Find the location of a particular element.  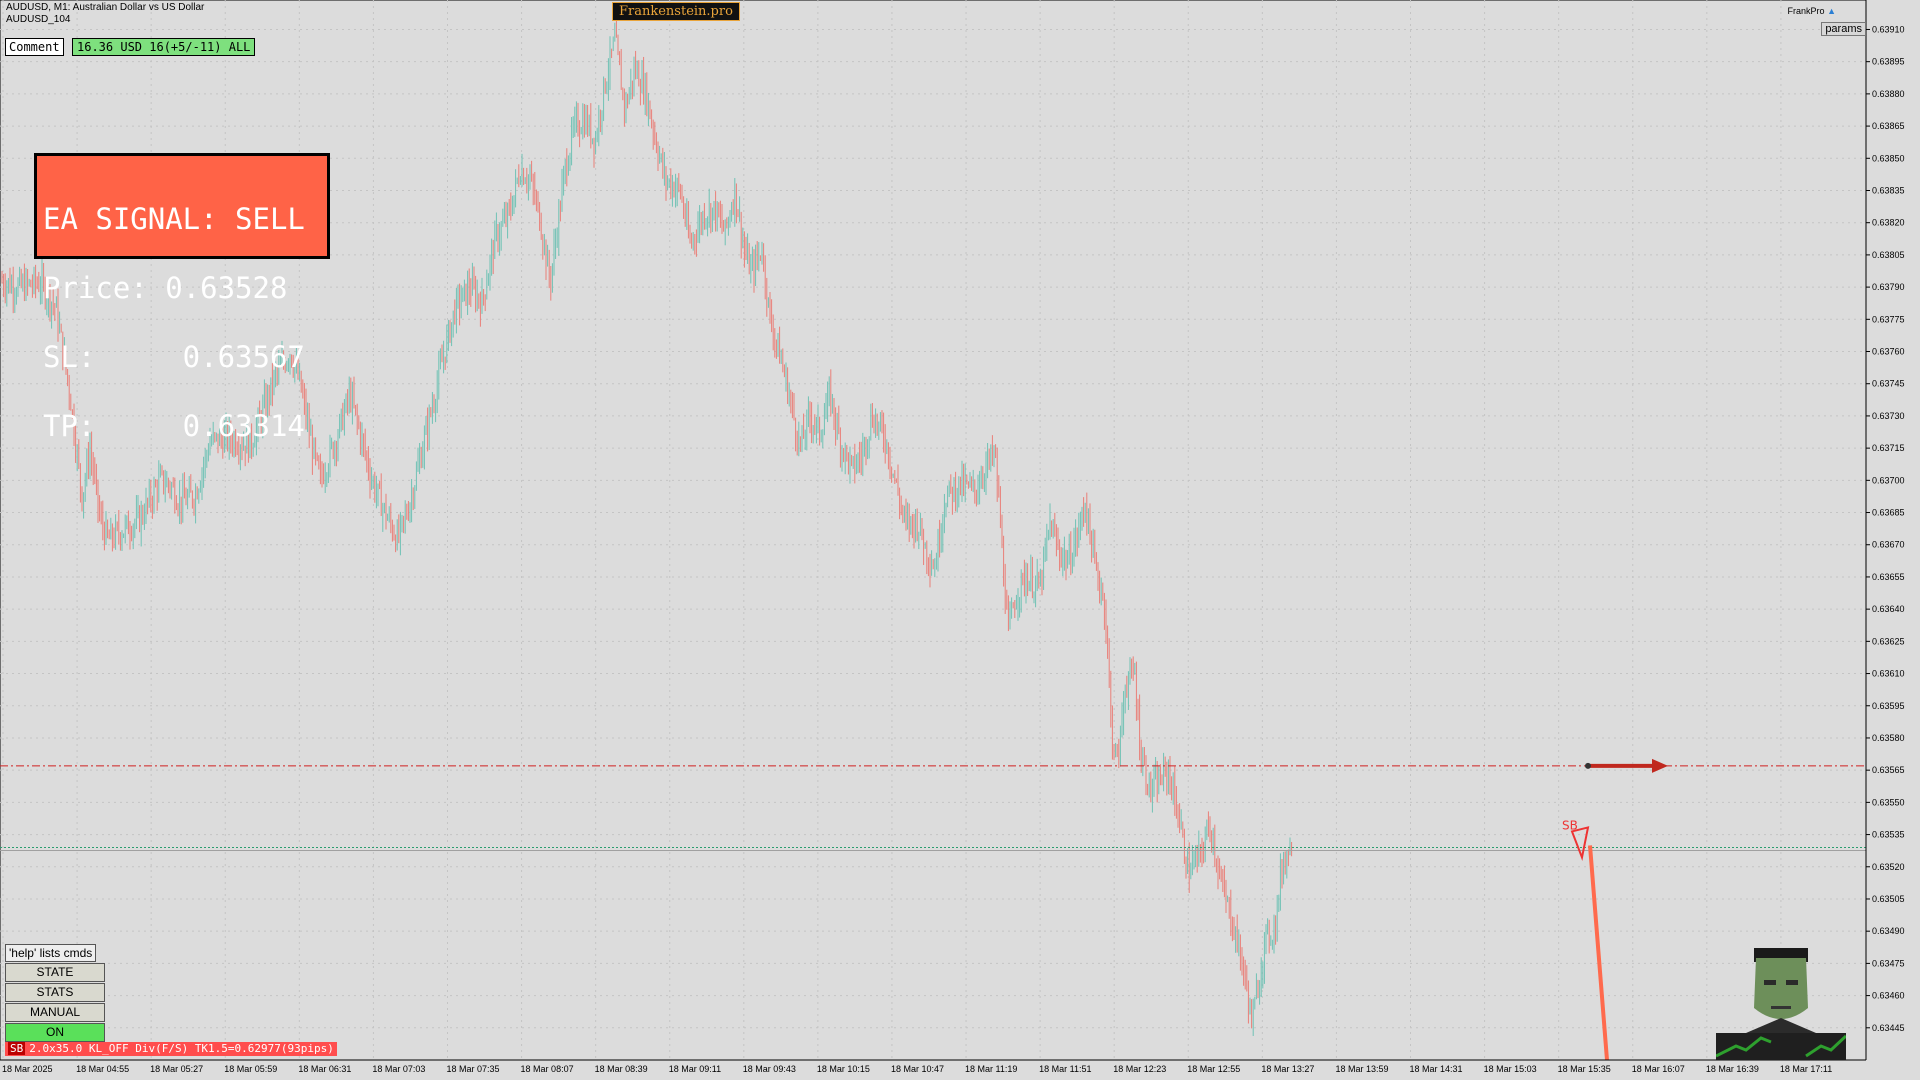

price-tick-label: 0.63535 is located at coordinates (1888, 835).